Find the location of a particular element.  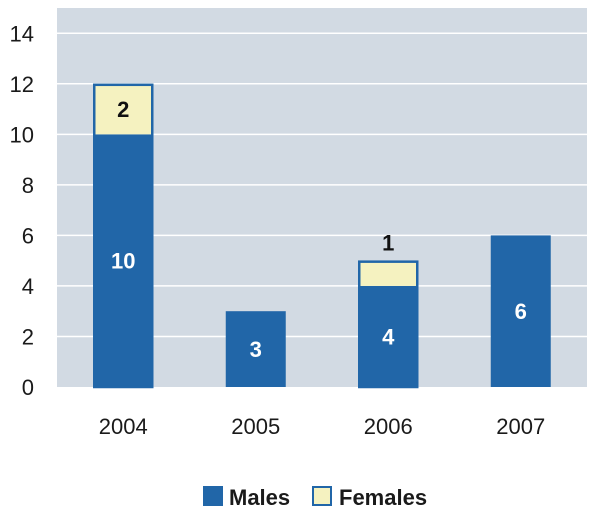

bar-females-2006 is located at coordinates (388, 273).